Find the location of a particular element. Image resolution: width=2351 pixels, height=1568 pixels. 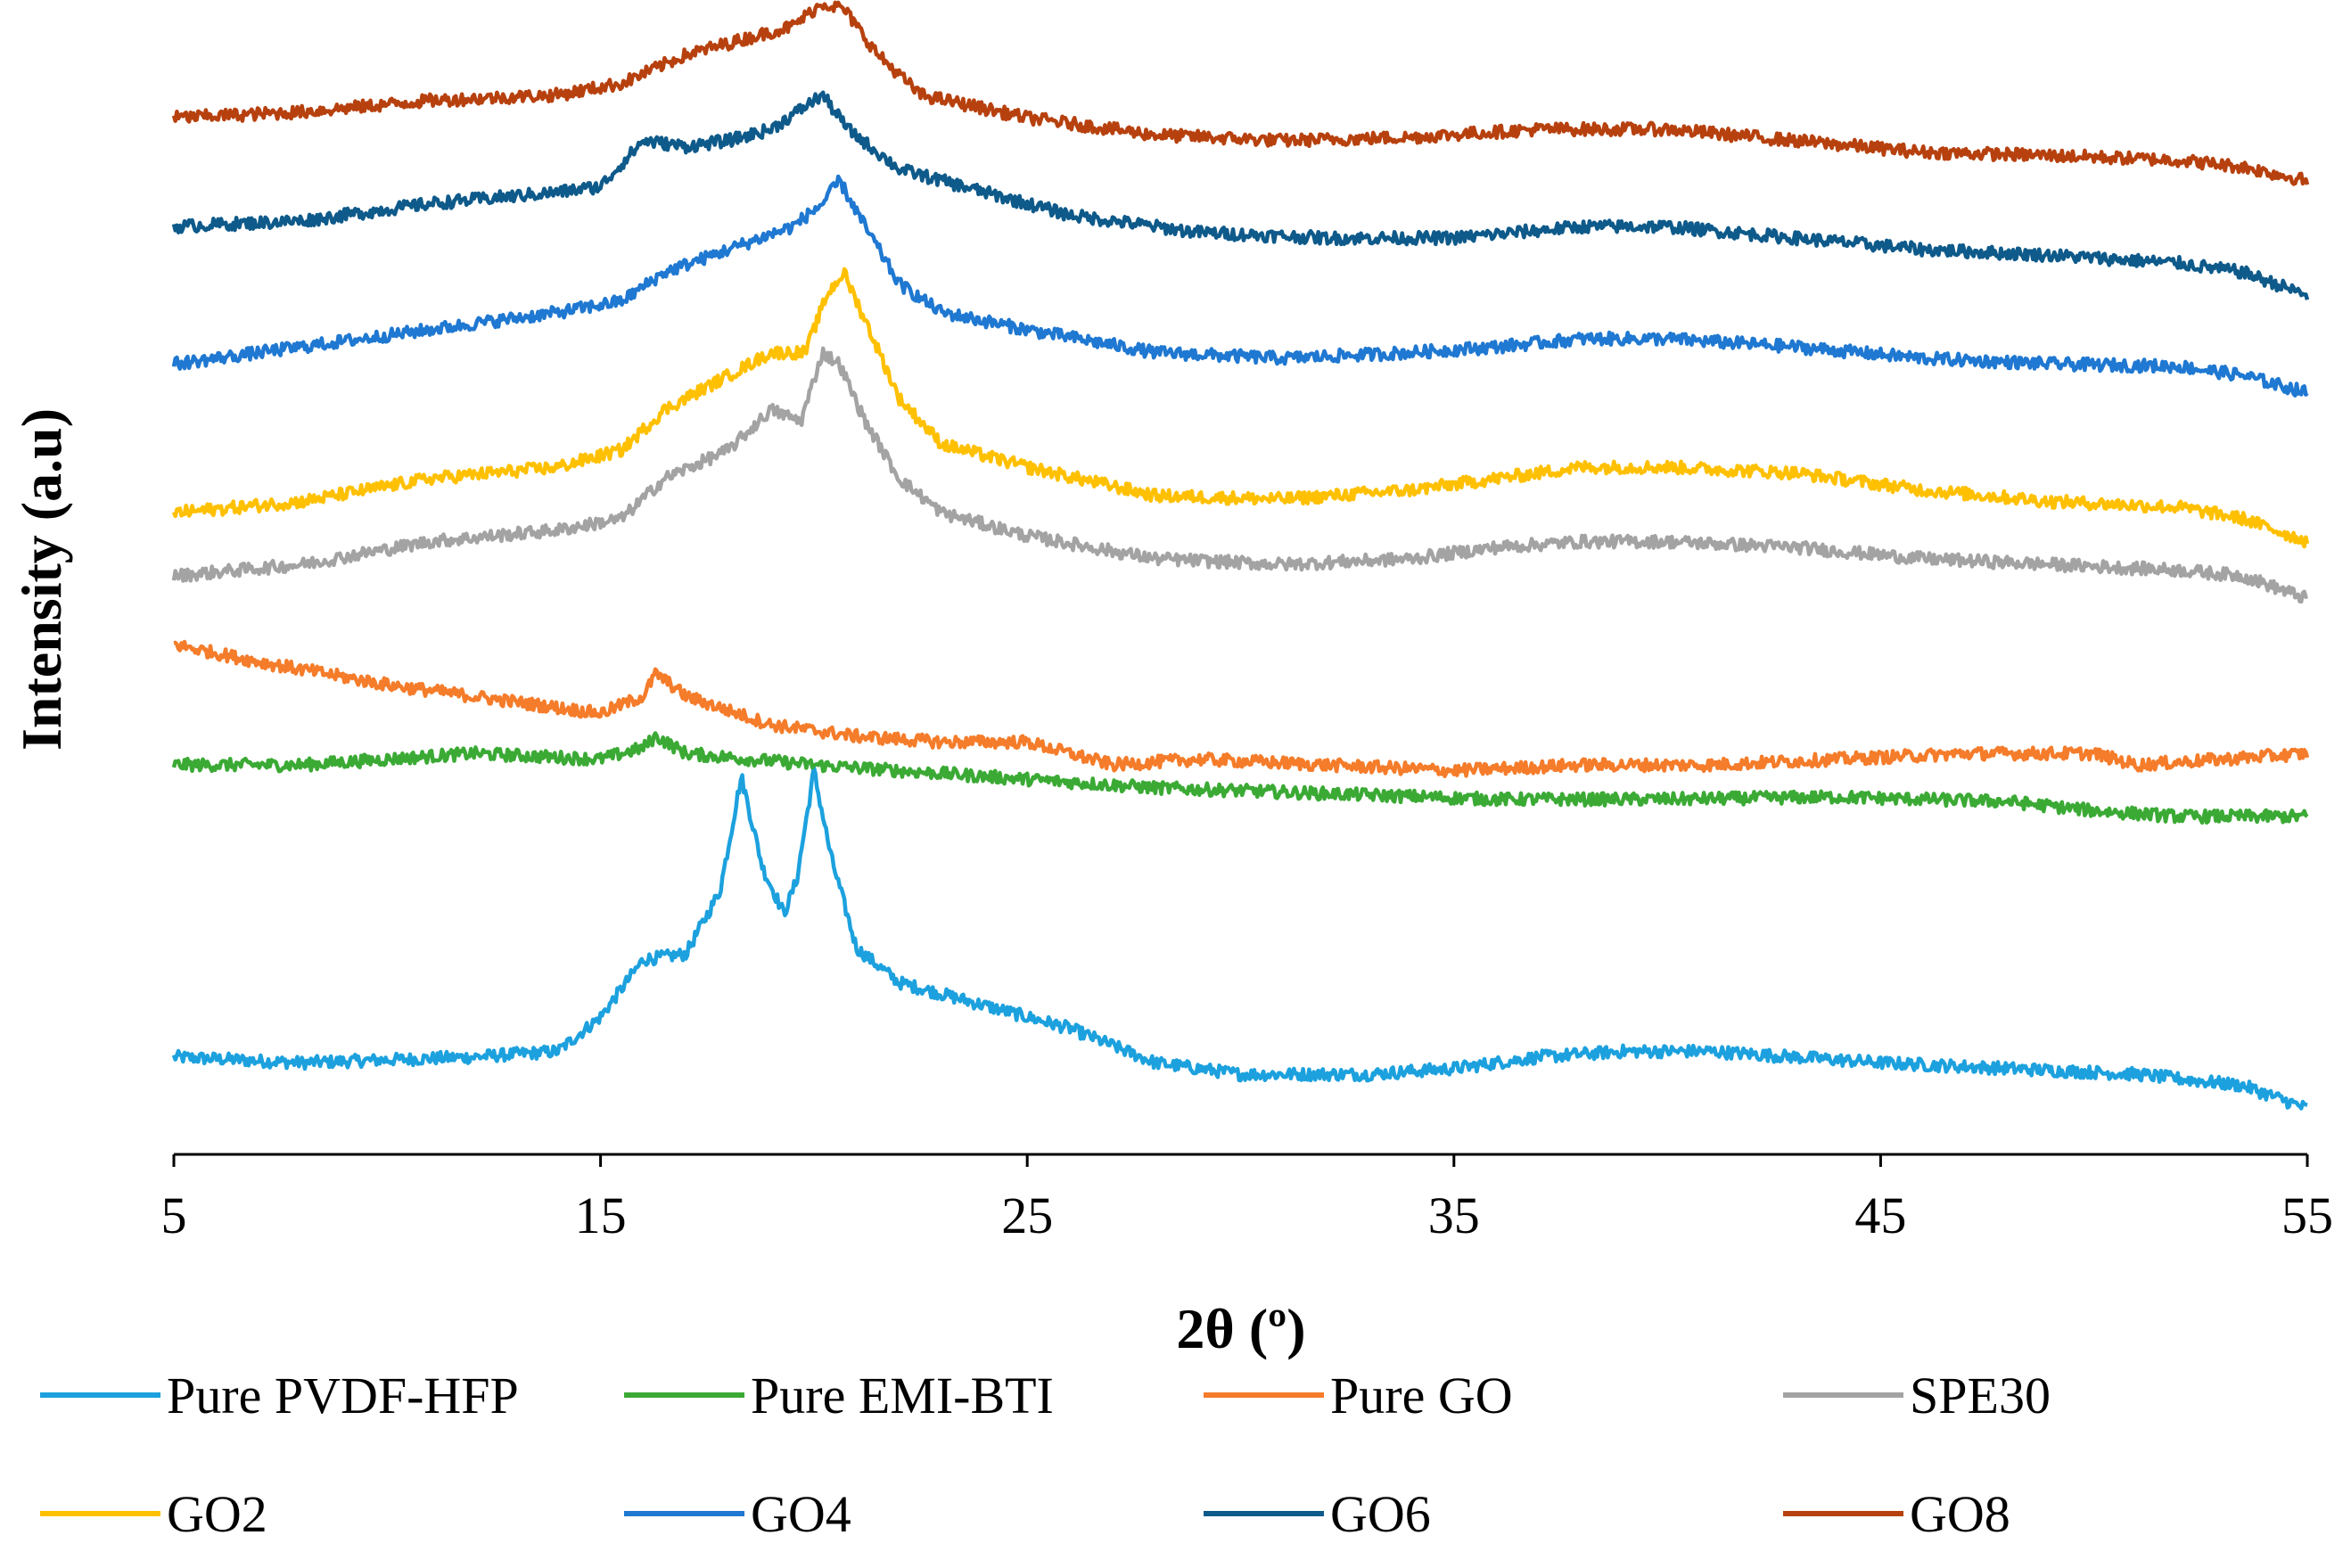

y-axis-title: Intensity (a.u) is located at coordinates (41, 579).